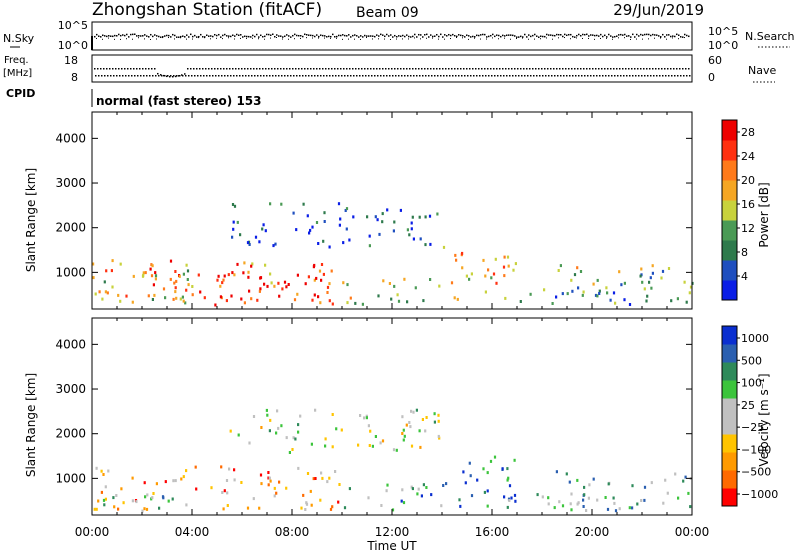 The height and width of the screenshot is (554, 800). Describe the element at coordinates (392, 68) in the screenshot. I see `freq-panel-frame` at that location.